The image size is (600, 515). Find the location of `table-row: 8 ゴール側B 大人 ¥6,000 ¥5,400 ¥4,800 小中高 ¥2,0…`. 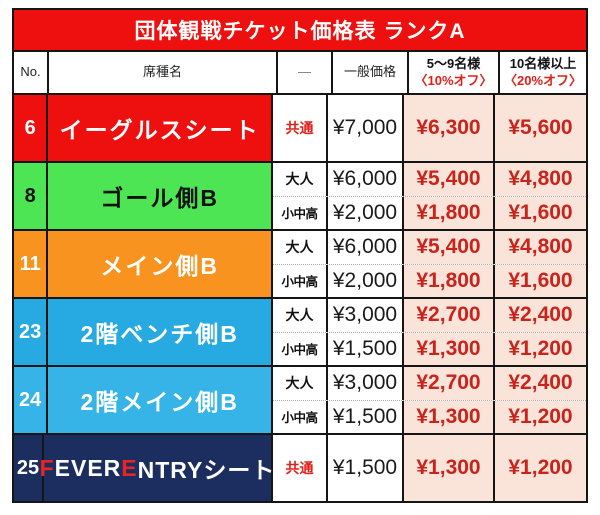

table-row: 8 ゴール側B 大人 ¥6,000 ¥5,400 ¥4,800 小中高 ¥2,0… is located at coordinates (300, 197).